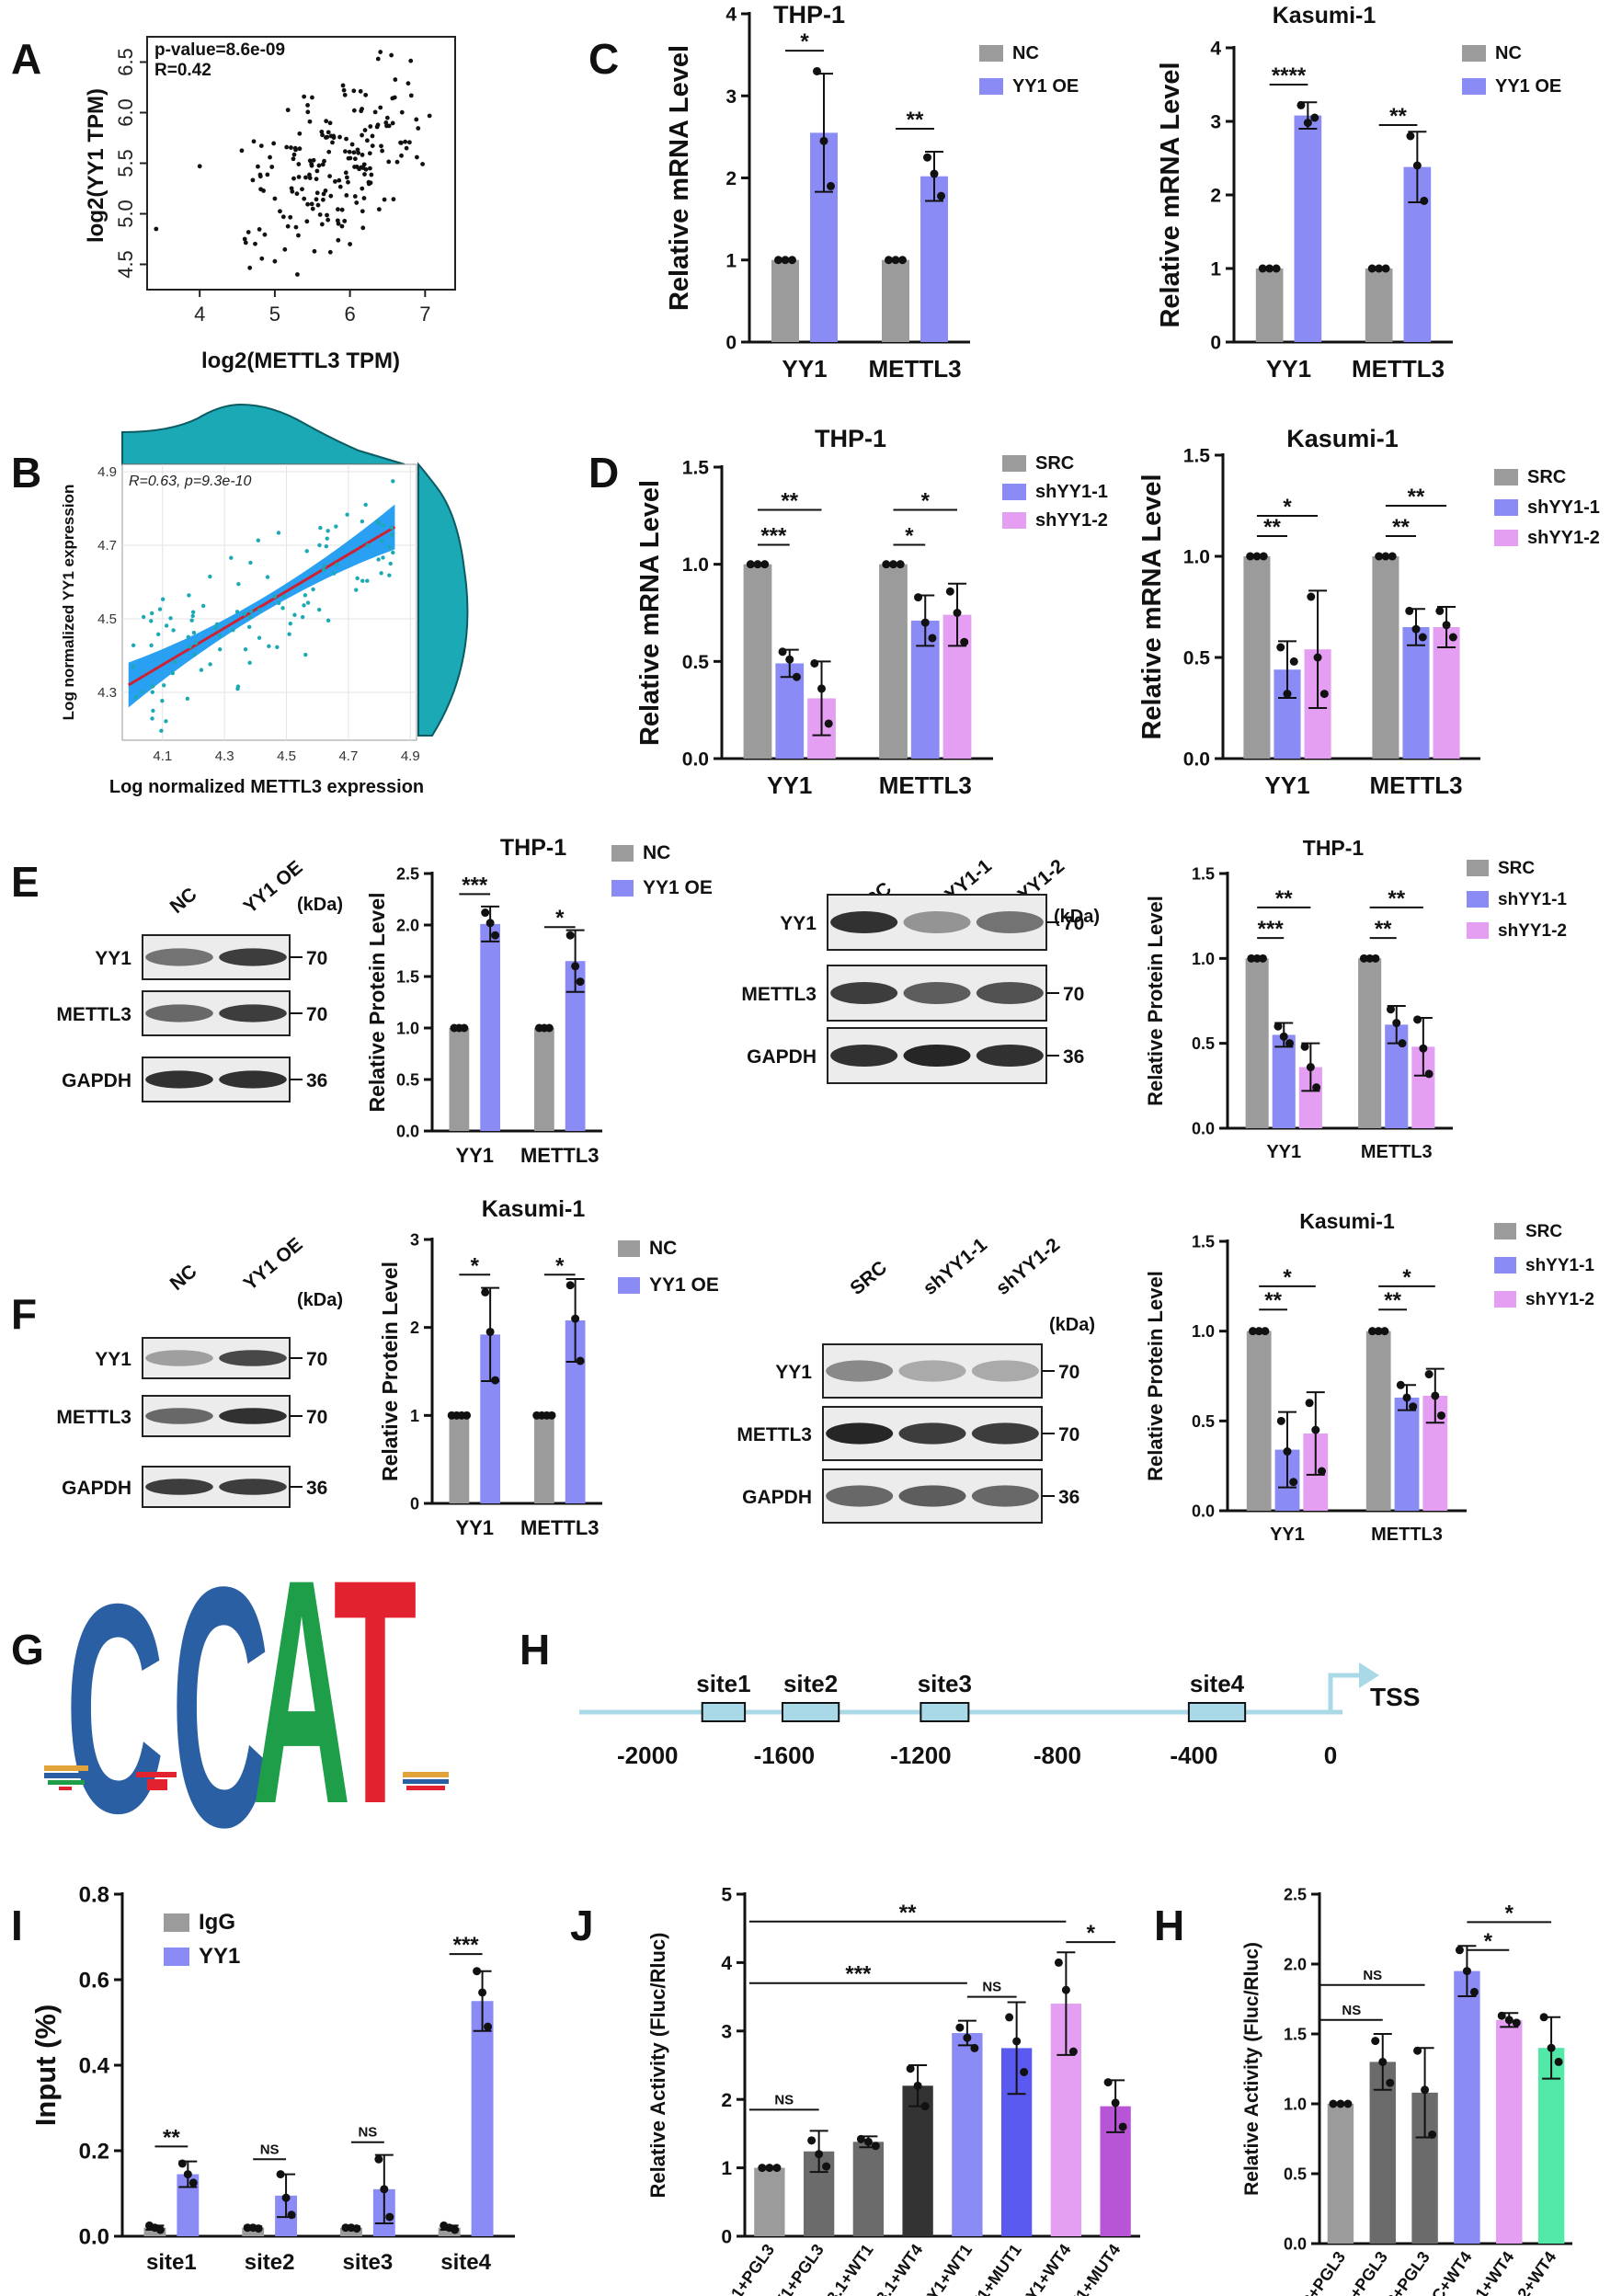 The width and height of the screenshot is (1622, 2296). Describe the element at coordinates (414, 1328) in the screenshot. I see `y-tick-label: 2` at that location.